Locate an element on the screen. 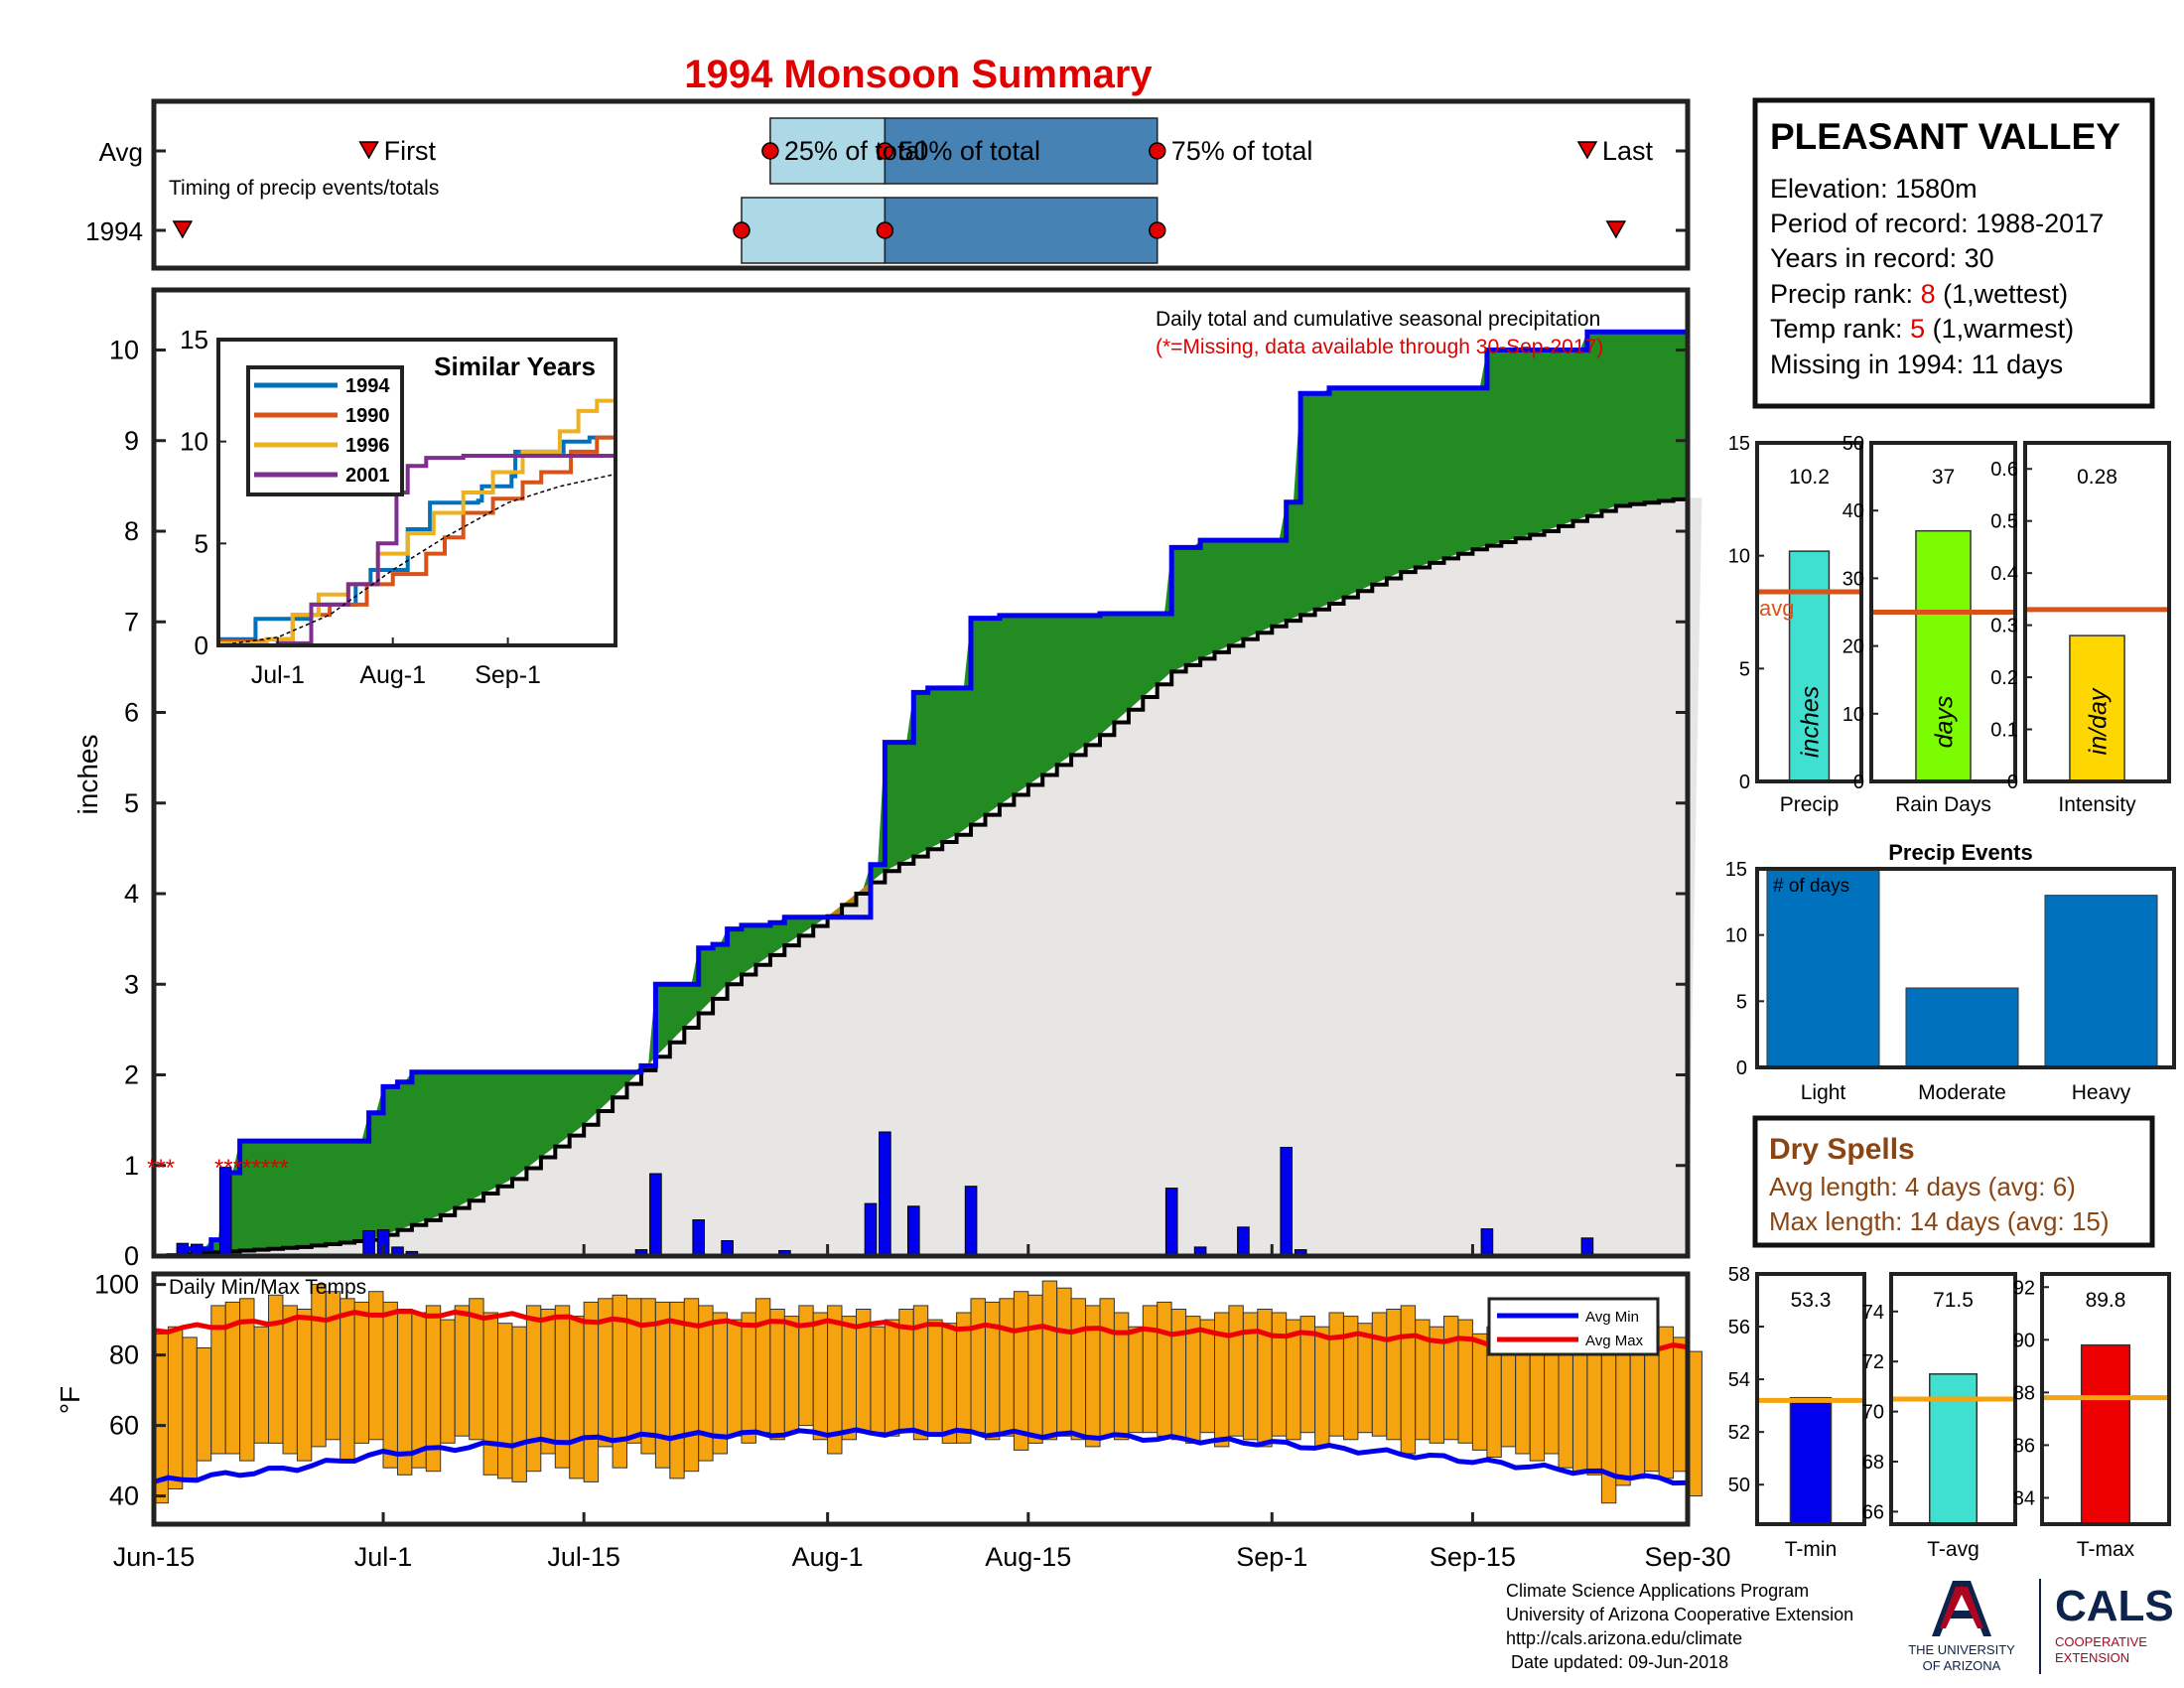 This screenshot has height=1688, width=2184. temp-y-label: °F is located at coordinates (70, 1400).